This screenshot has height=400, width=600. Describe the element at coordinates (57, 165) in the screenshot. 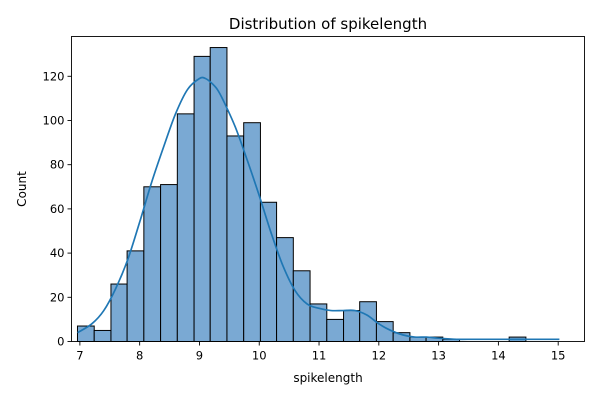

I see `y-tick-label: 80` at that location.